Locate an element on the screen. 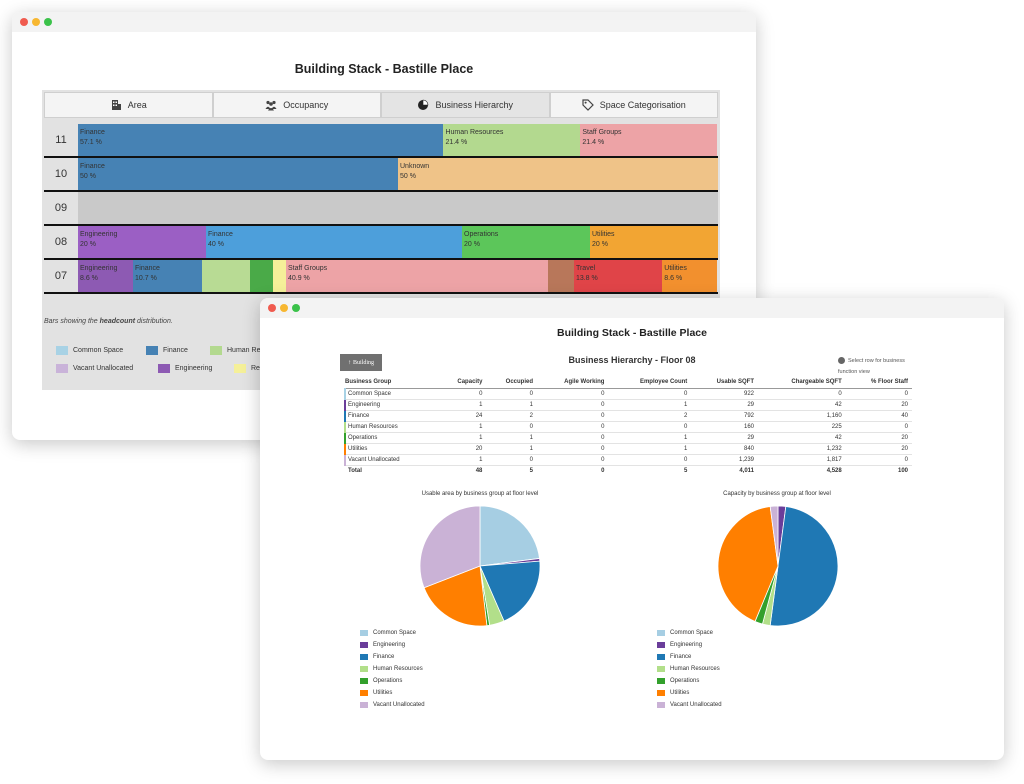 The image size is (1024, 784). legend-label: Human Re is located at coordinates (244, 350).